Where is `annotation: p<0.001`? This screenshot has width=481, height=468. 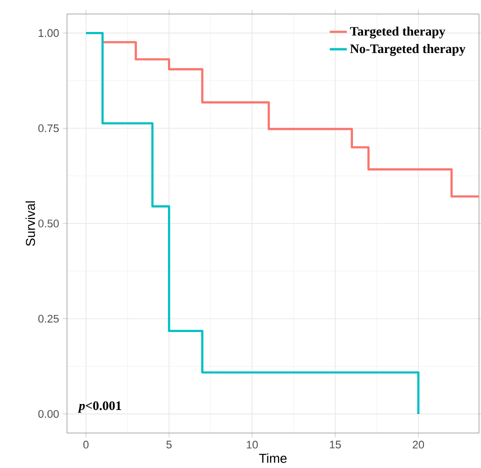
annotation: p<0.001 is located at coordinates (100, 407).